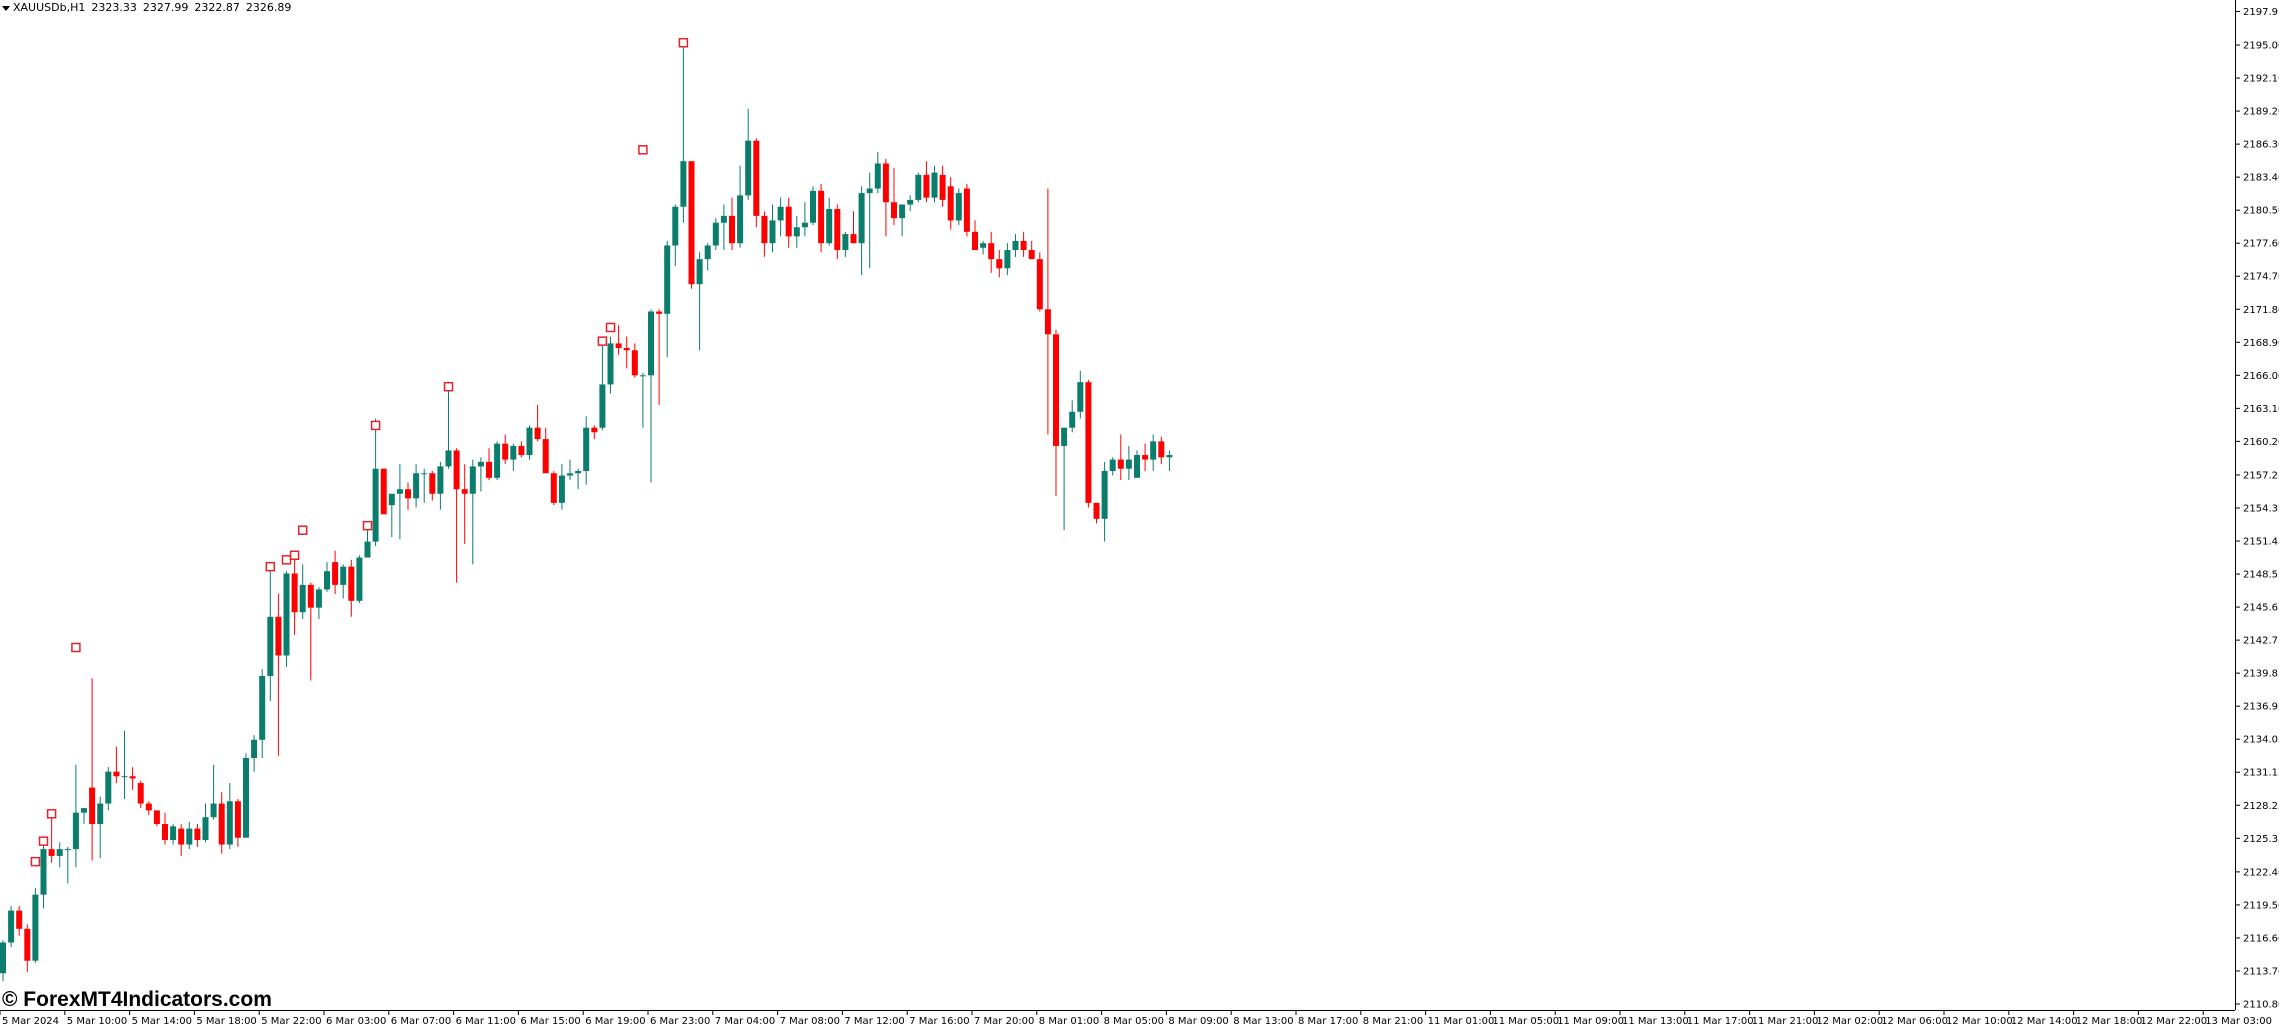  I want to click on y-tick-label: 2177.60, so click(2261, 244).